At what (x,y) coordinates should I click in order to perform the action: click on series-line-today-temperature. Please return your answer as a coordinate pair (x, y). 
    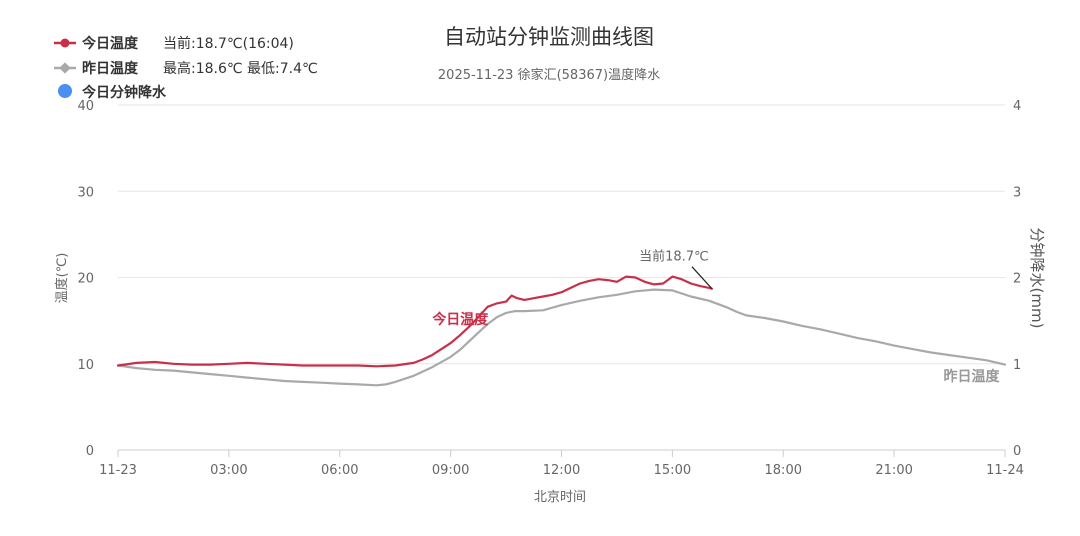
    Looking at the image, I should click on (415, 321).